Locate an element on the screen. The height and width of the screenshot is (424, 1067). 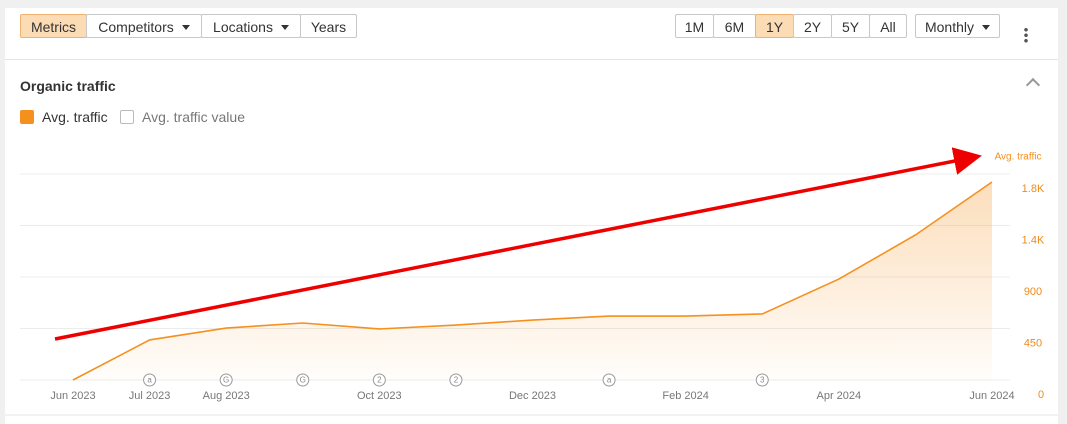
more-menu is located at coordinates (1026, 35).